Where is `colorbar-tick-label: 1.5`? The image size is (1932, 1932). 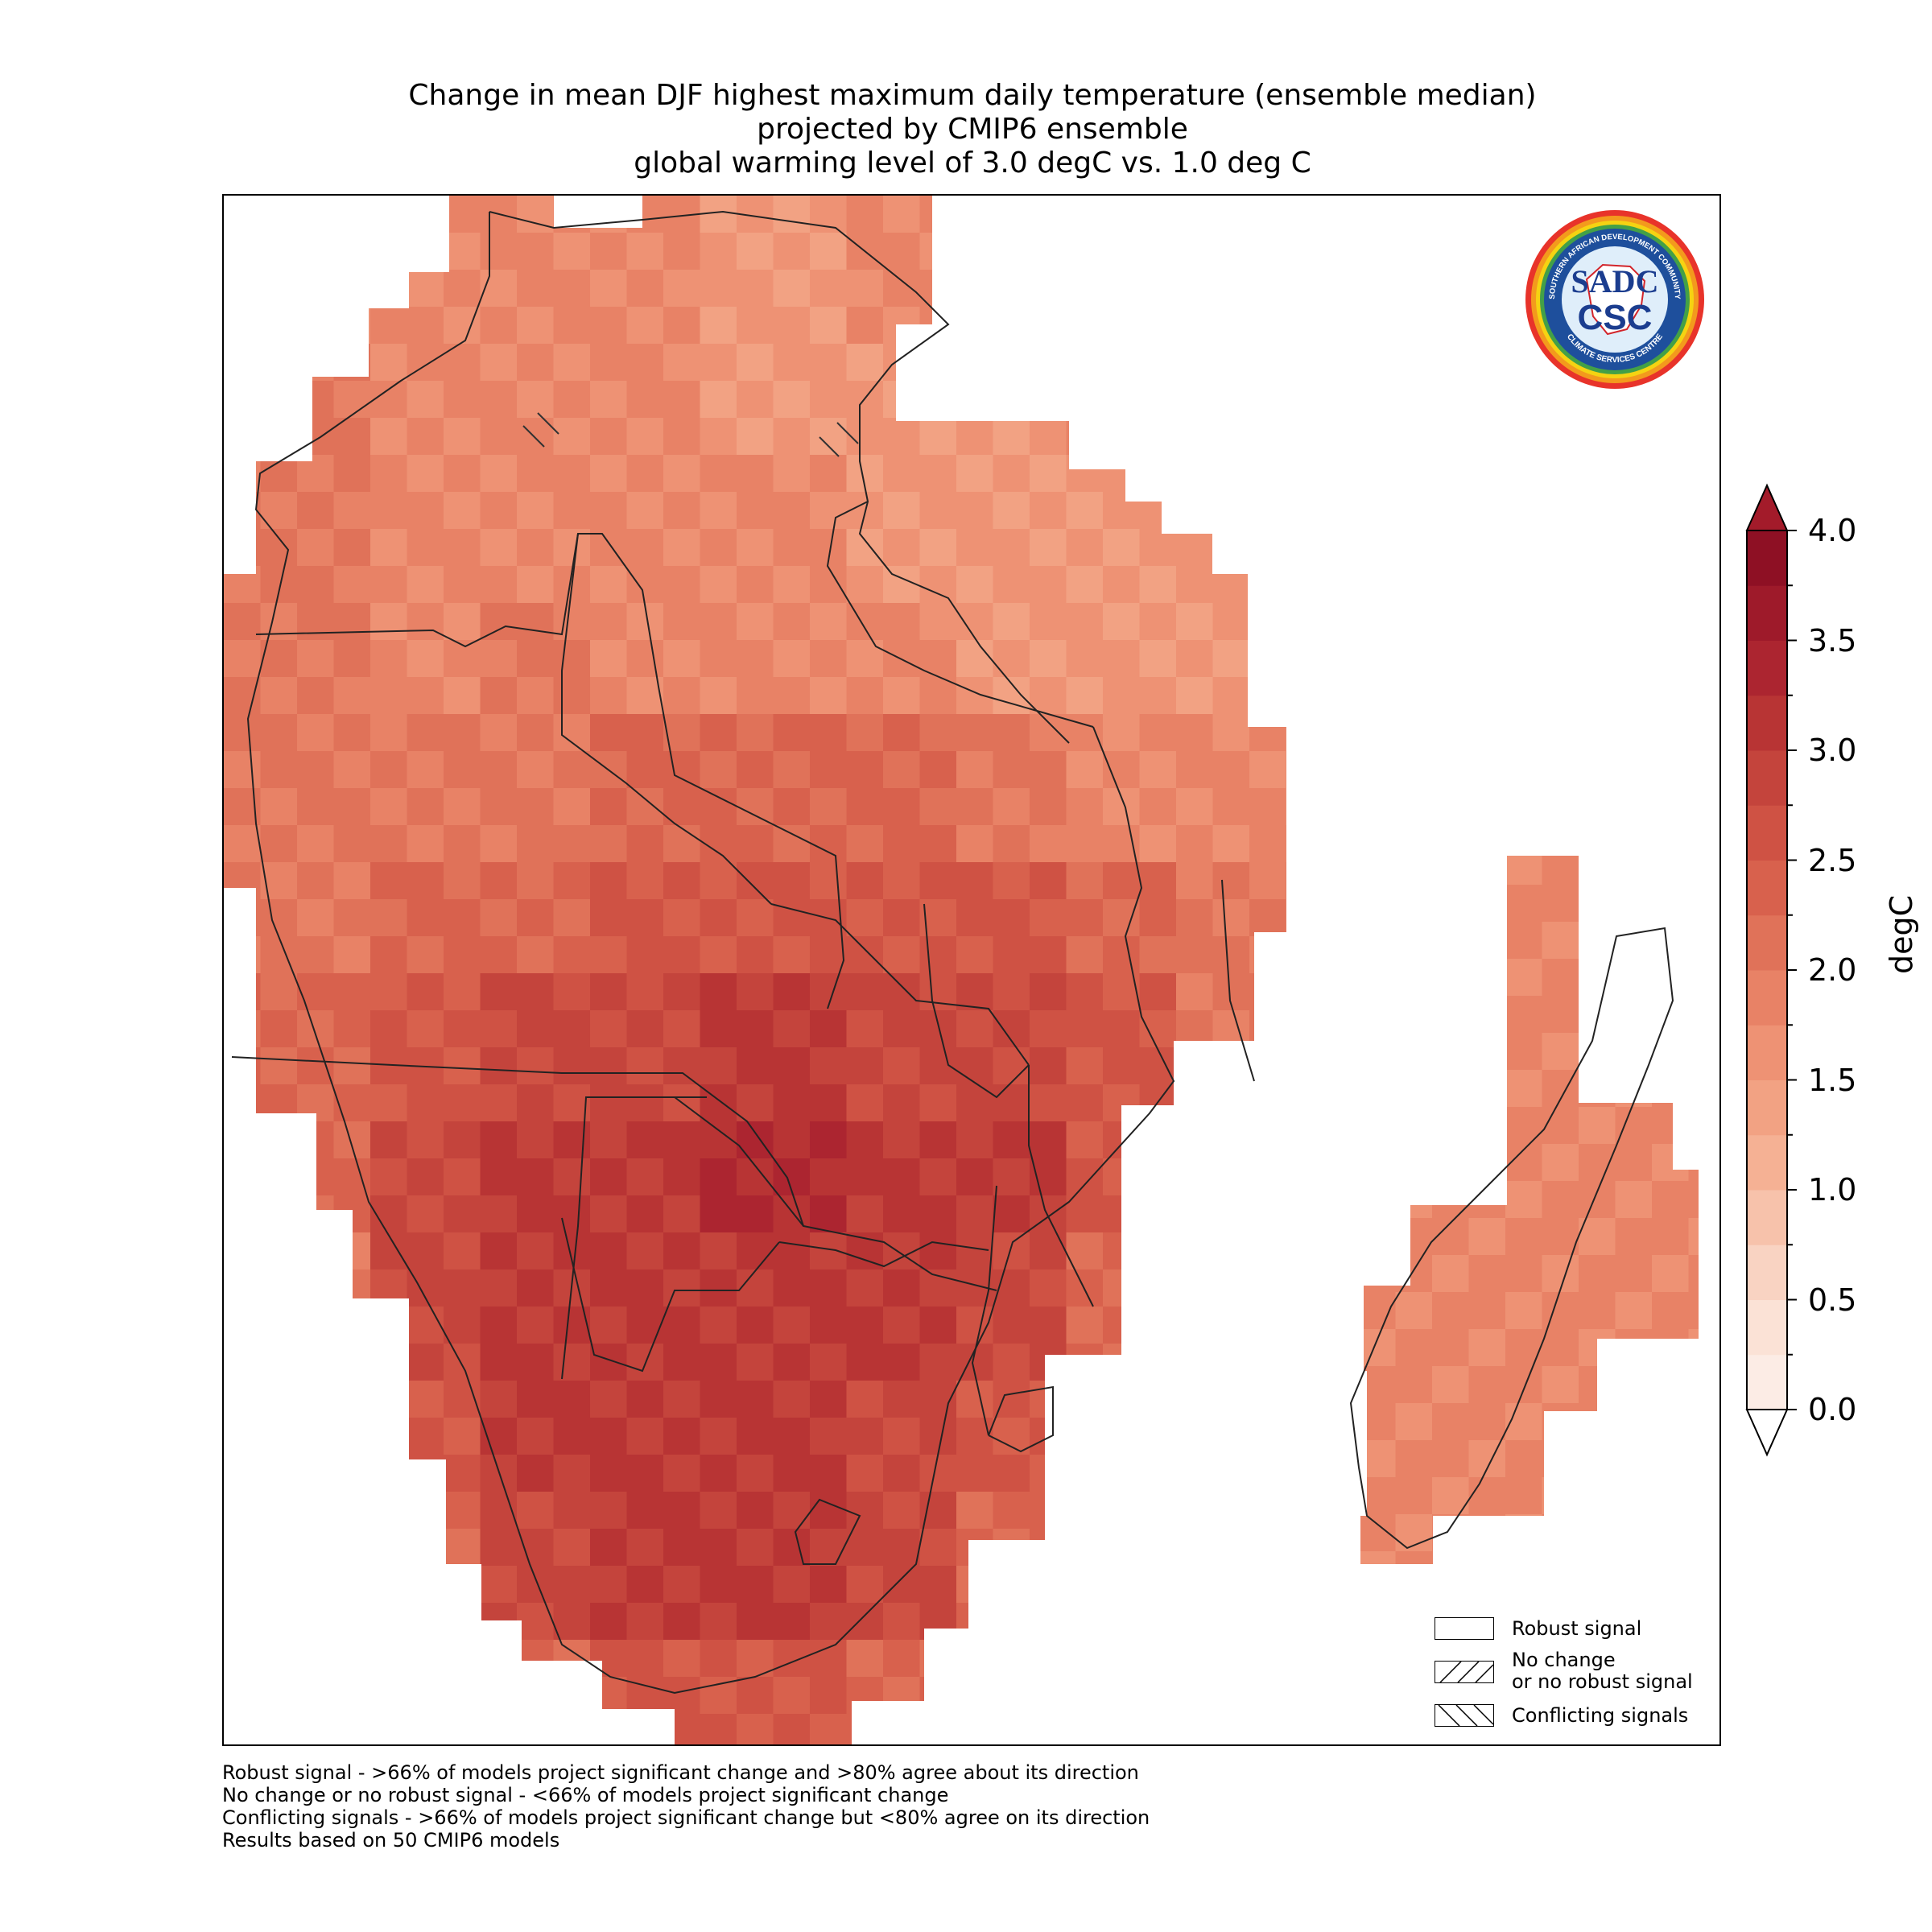
colorbar-tick-label: 1.5 is located at coordinates (1832, 1080).